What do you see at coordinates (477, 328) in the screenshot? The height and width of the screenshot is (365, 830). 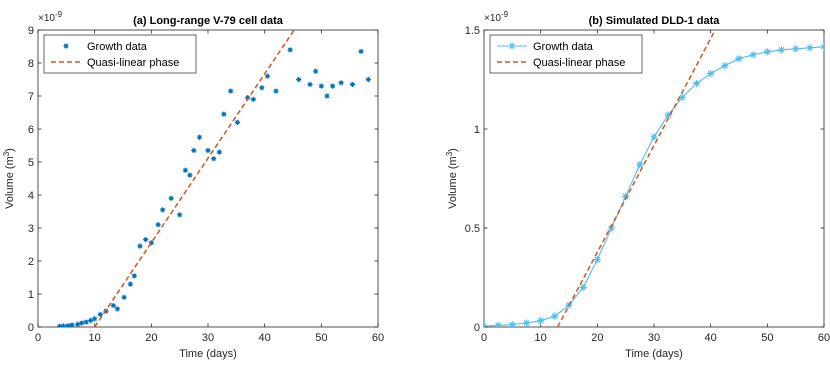 I see `y-tick-label: 0` at bounding box center [477, 328].